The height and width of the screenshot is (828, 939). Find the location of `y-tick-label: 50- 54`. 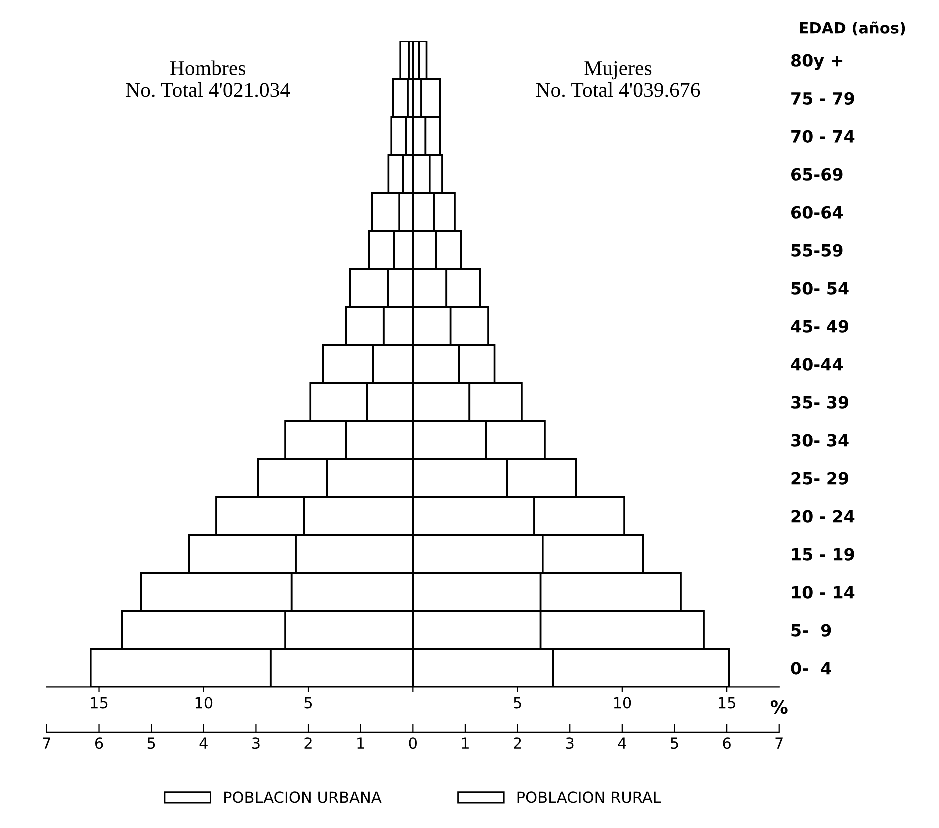

y-tick-label: 50- 54 is located at coordinates (820, 288).